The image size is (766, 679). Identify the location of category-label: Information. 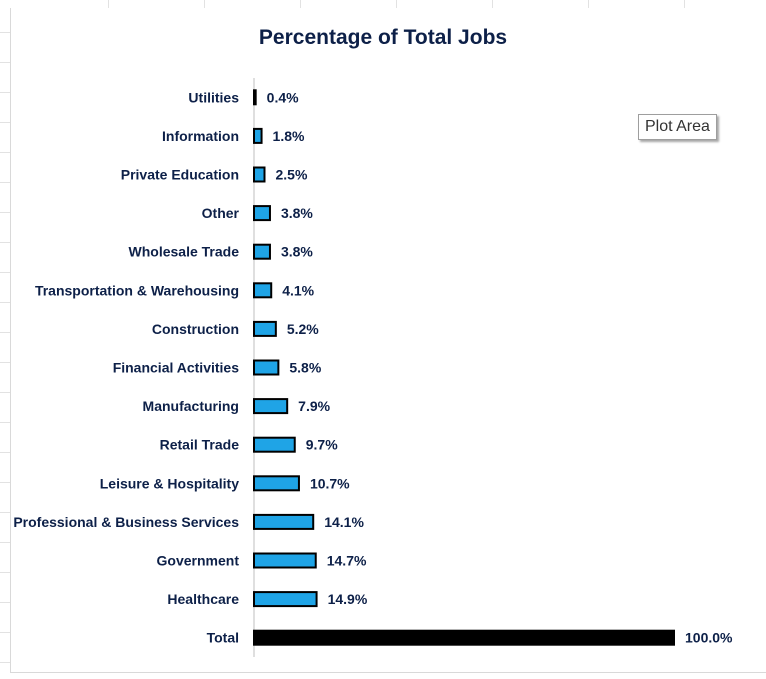
(200, 136).